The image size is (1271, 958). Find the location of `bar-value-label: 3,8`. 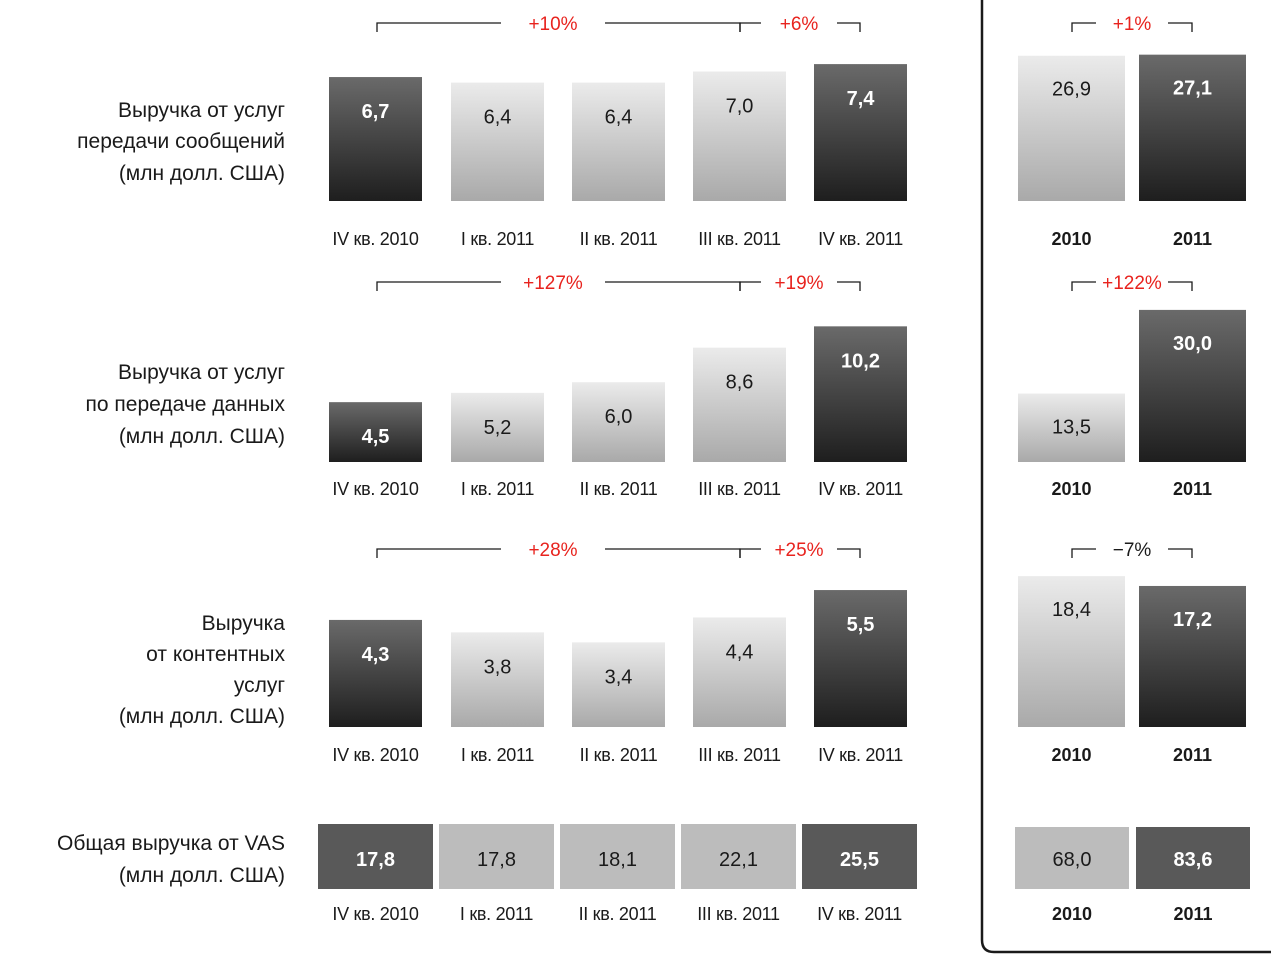

bar-value-label: 3,8 is located at coordinates (498, 667).